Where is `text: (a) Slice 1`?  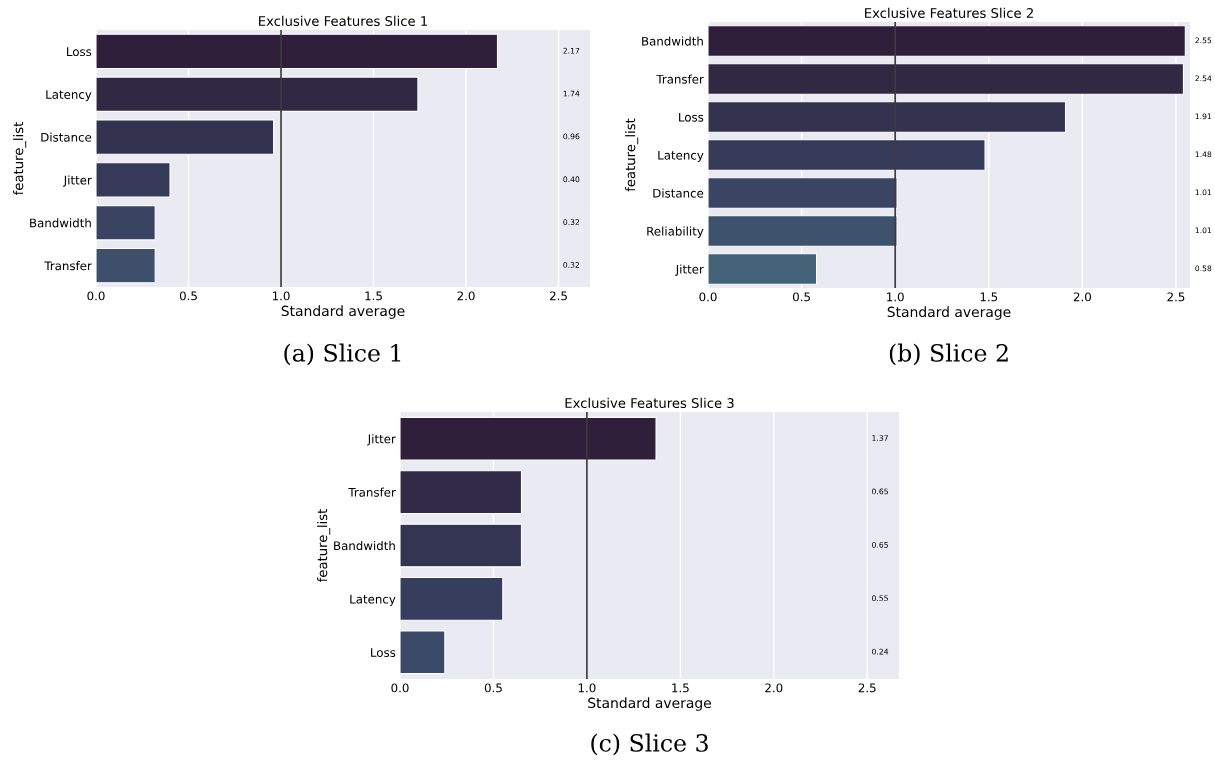 text: (a) Slice 1 is located at coordinates (342, 354).